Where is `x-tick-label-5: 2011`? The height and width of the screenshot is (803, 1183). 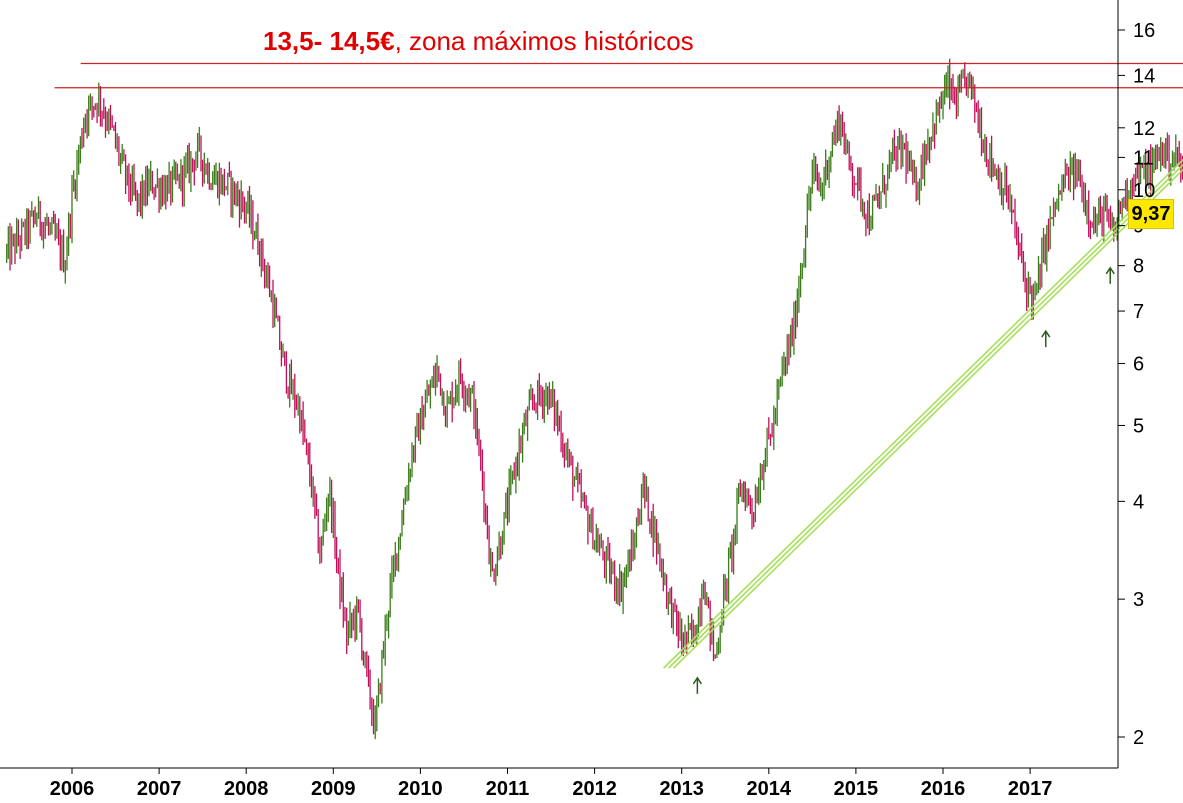 x-tick-label-5: 2011 is located at coordinates (507, 789).